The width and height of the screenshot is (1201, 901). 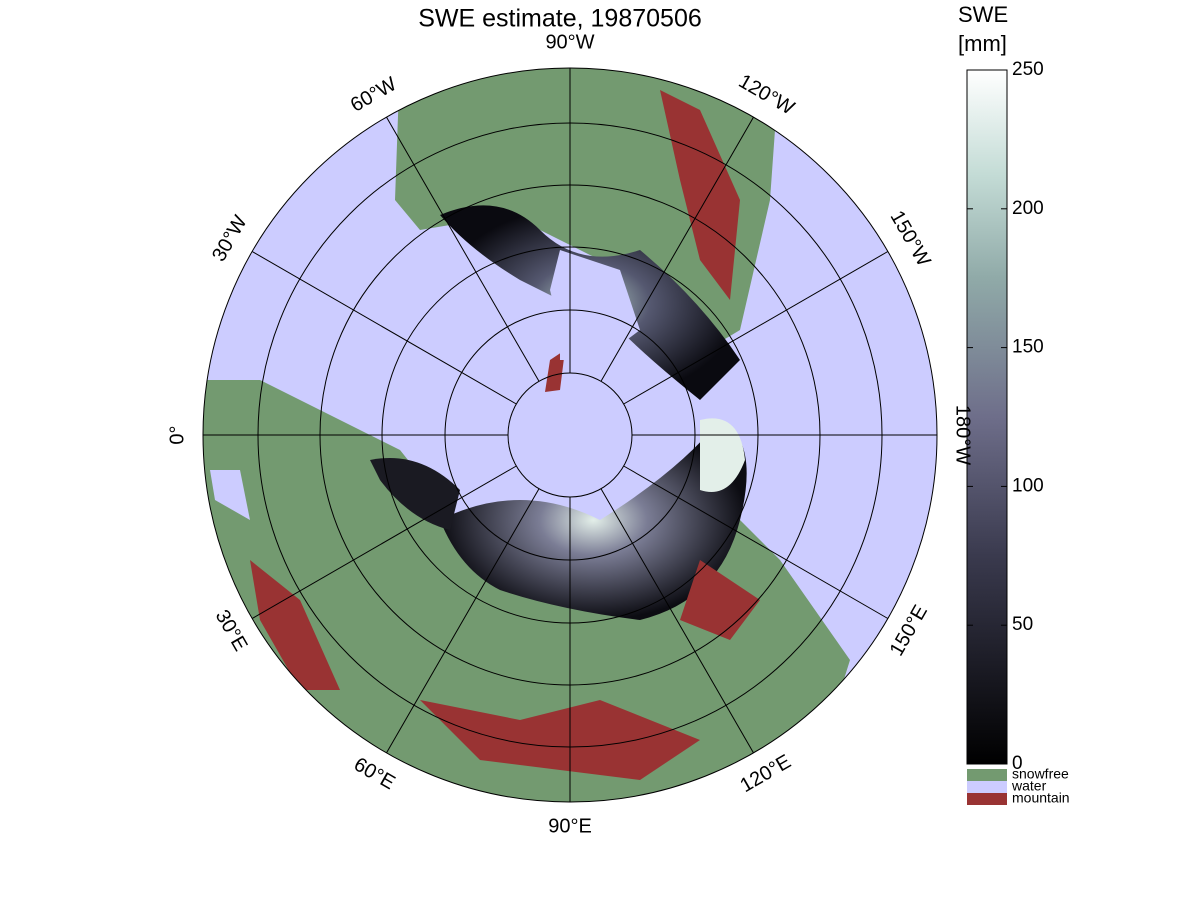 What do you see at coordinates (230, 239) in the screenshot?
I see `meridian-label: 30°W` at bounding box center [230, 239].